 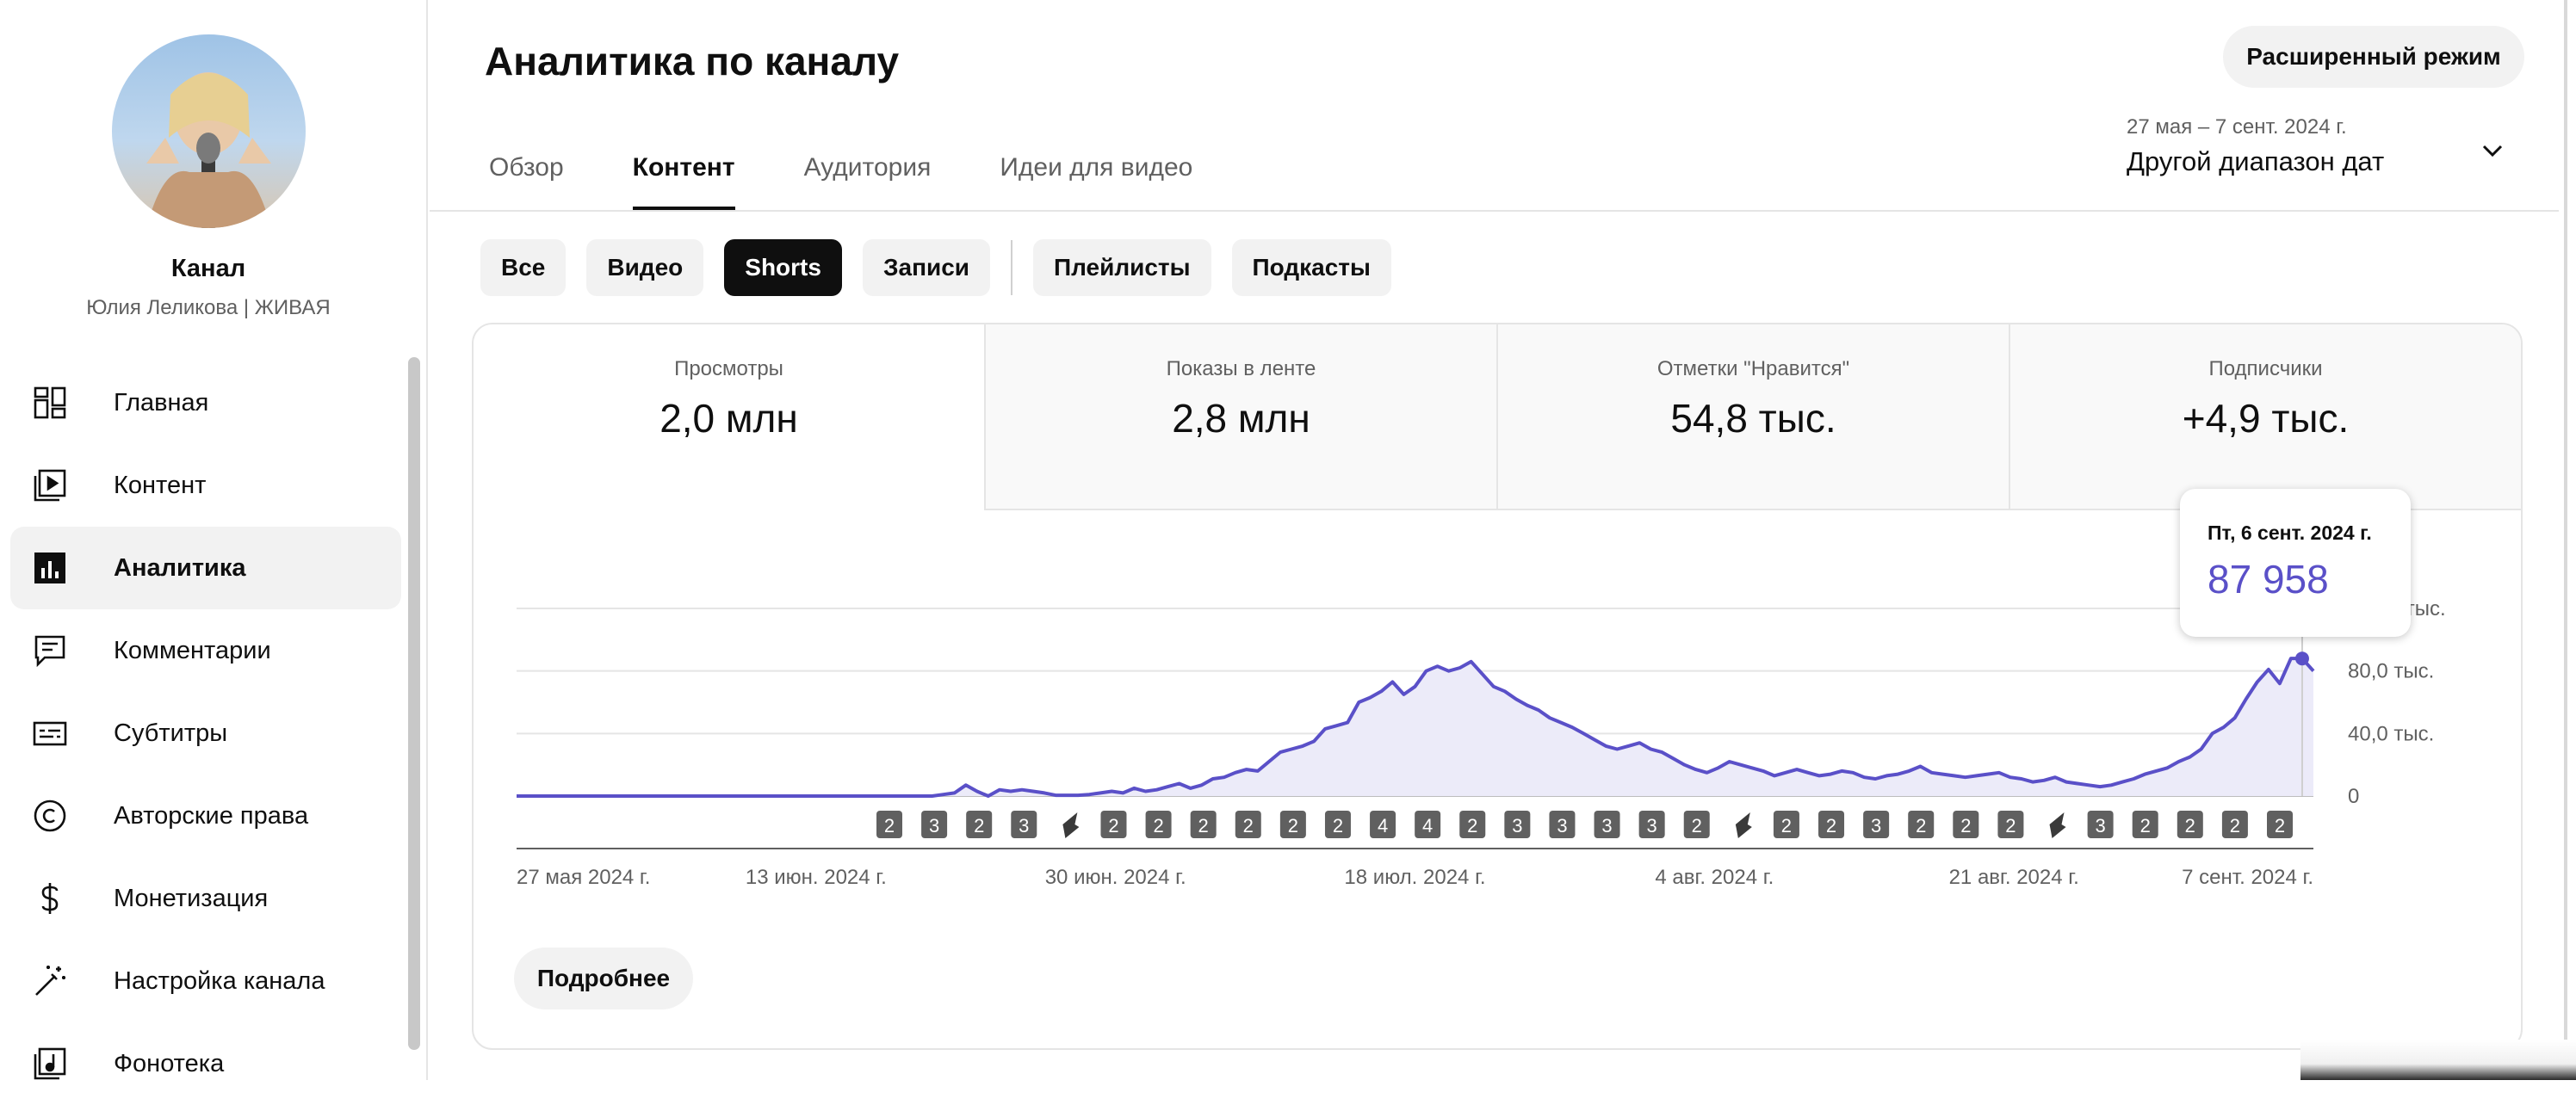 I want to click on chevron-down-icon, so click(x=2492, y=151).